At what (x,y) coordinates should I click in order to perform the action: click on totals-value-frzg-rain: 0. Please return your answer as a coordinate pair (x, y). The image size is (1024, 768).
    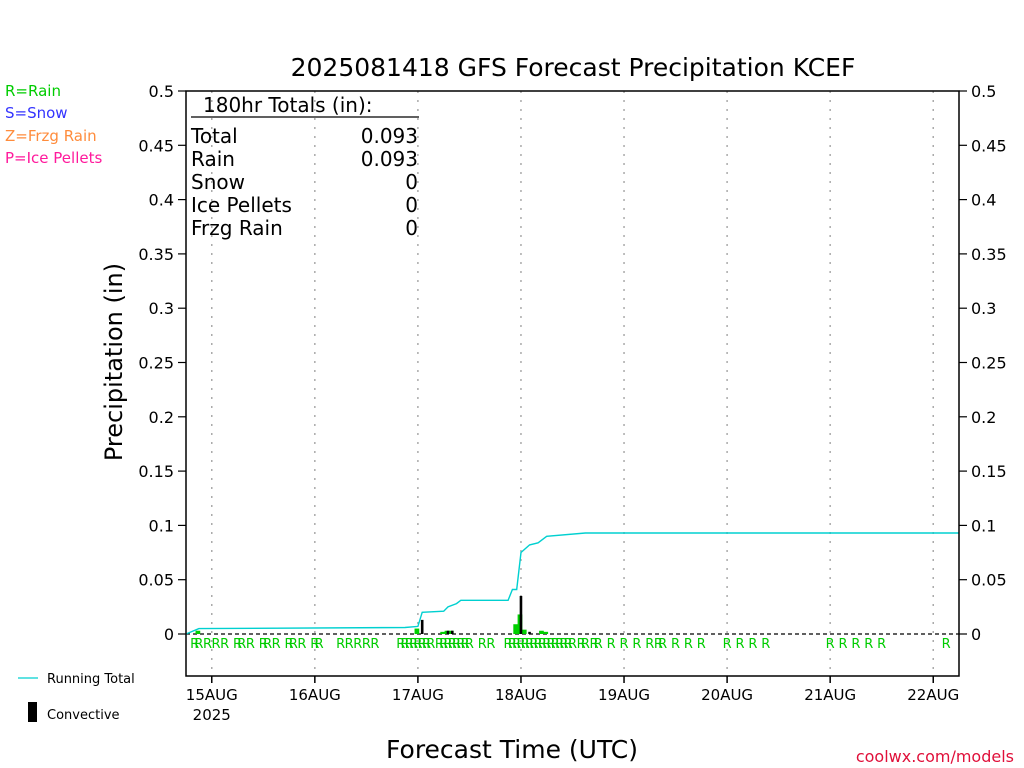
    Looking at the image, I should click on (411, 228).